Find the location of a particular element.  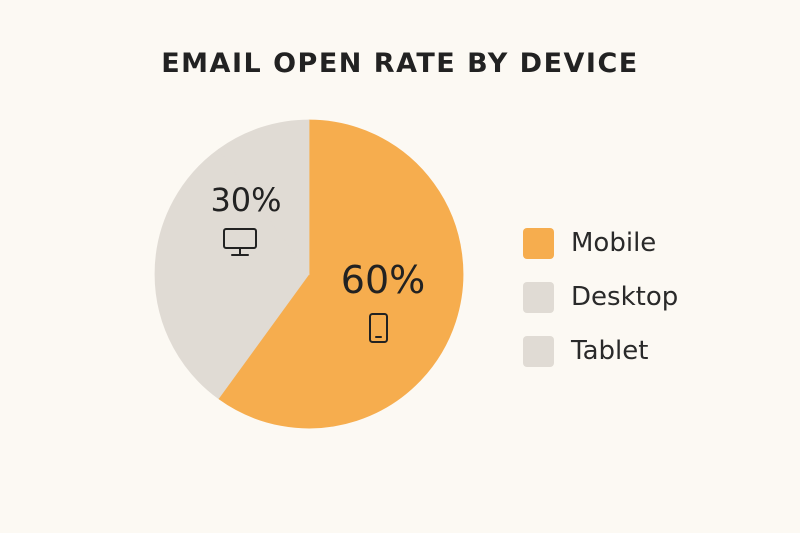

legend-item-mobile: Mobile is located at coordinates (600, 243).